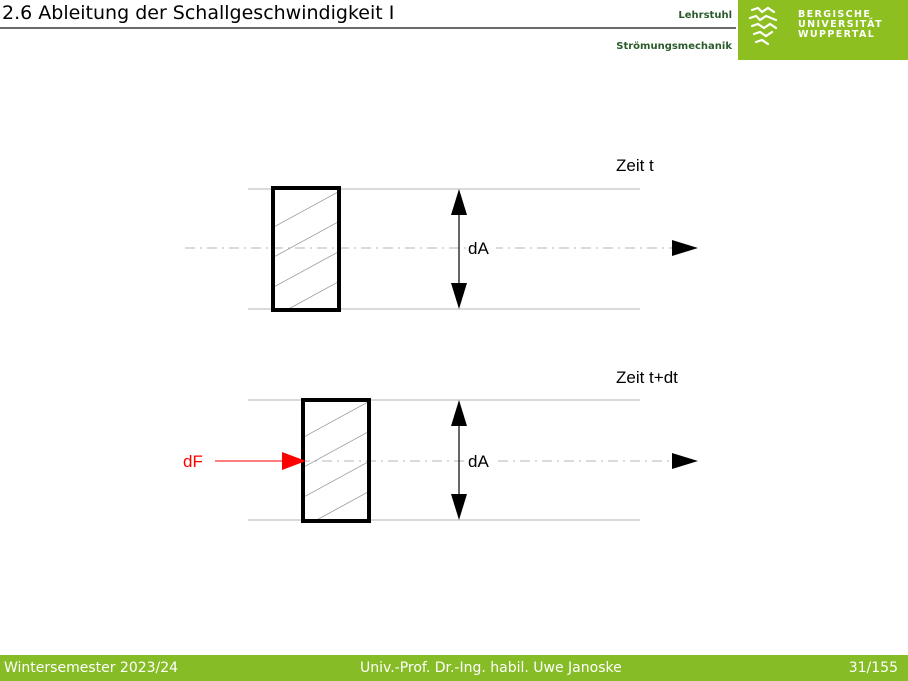 The image size is (908, 681). Describe the element at coordinates (873, 668) in the screenshot. I see `footer-page-number: 31/155` at that location.